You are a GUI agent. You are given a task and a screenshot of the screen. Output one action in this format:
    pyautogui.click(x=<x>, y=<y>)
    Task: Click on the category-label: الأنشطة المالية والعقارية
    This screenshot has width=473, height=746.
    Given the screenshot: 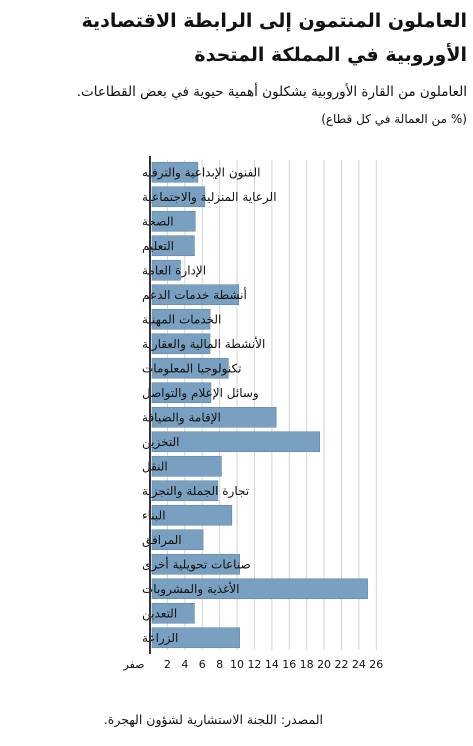 What is the action you would take?
    pyautogui.click(x=203, y=344)
    